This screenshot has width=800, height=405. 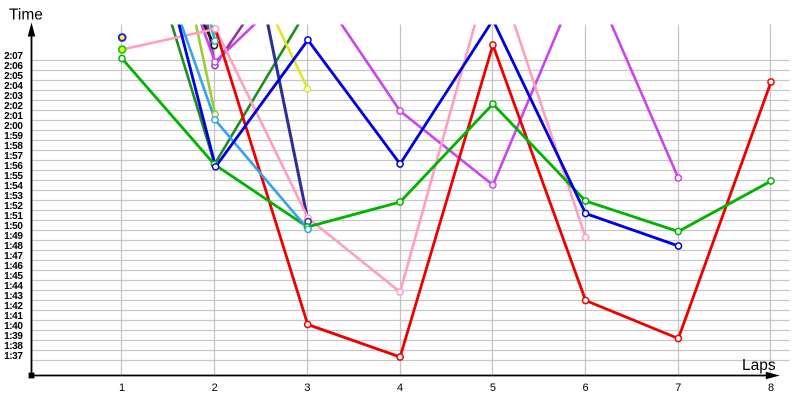 I want to click on svg-text: 1:43, so click(x=13, y=296).